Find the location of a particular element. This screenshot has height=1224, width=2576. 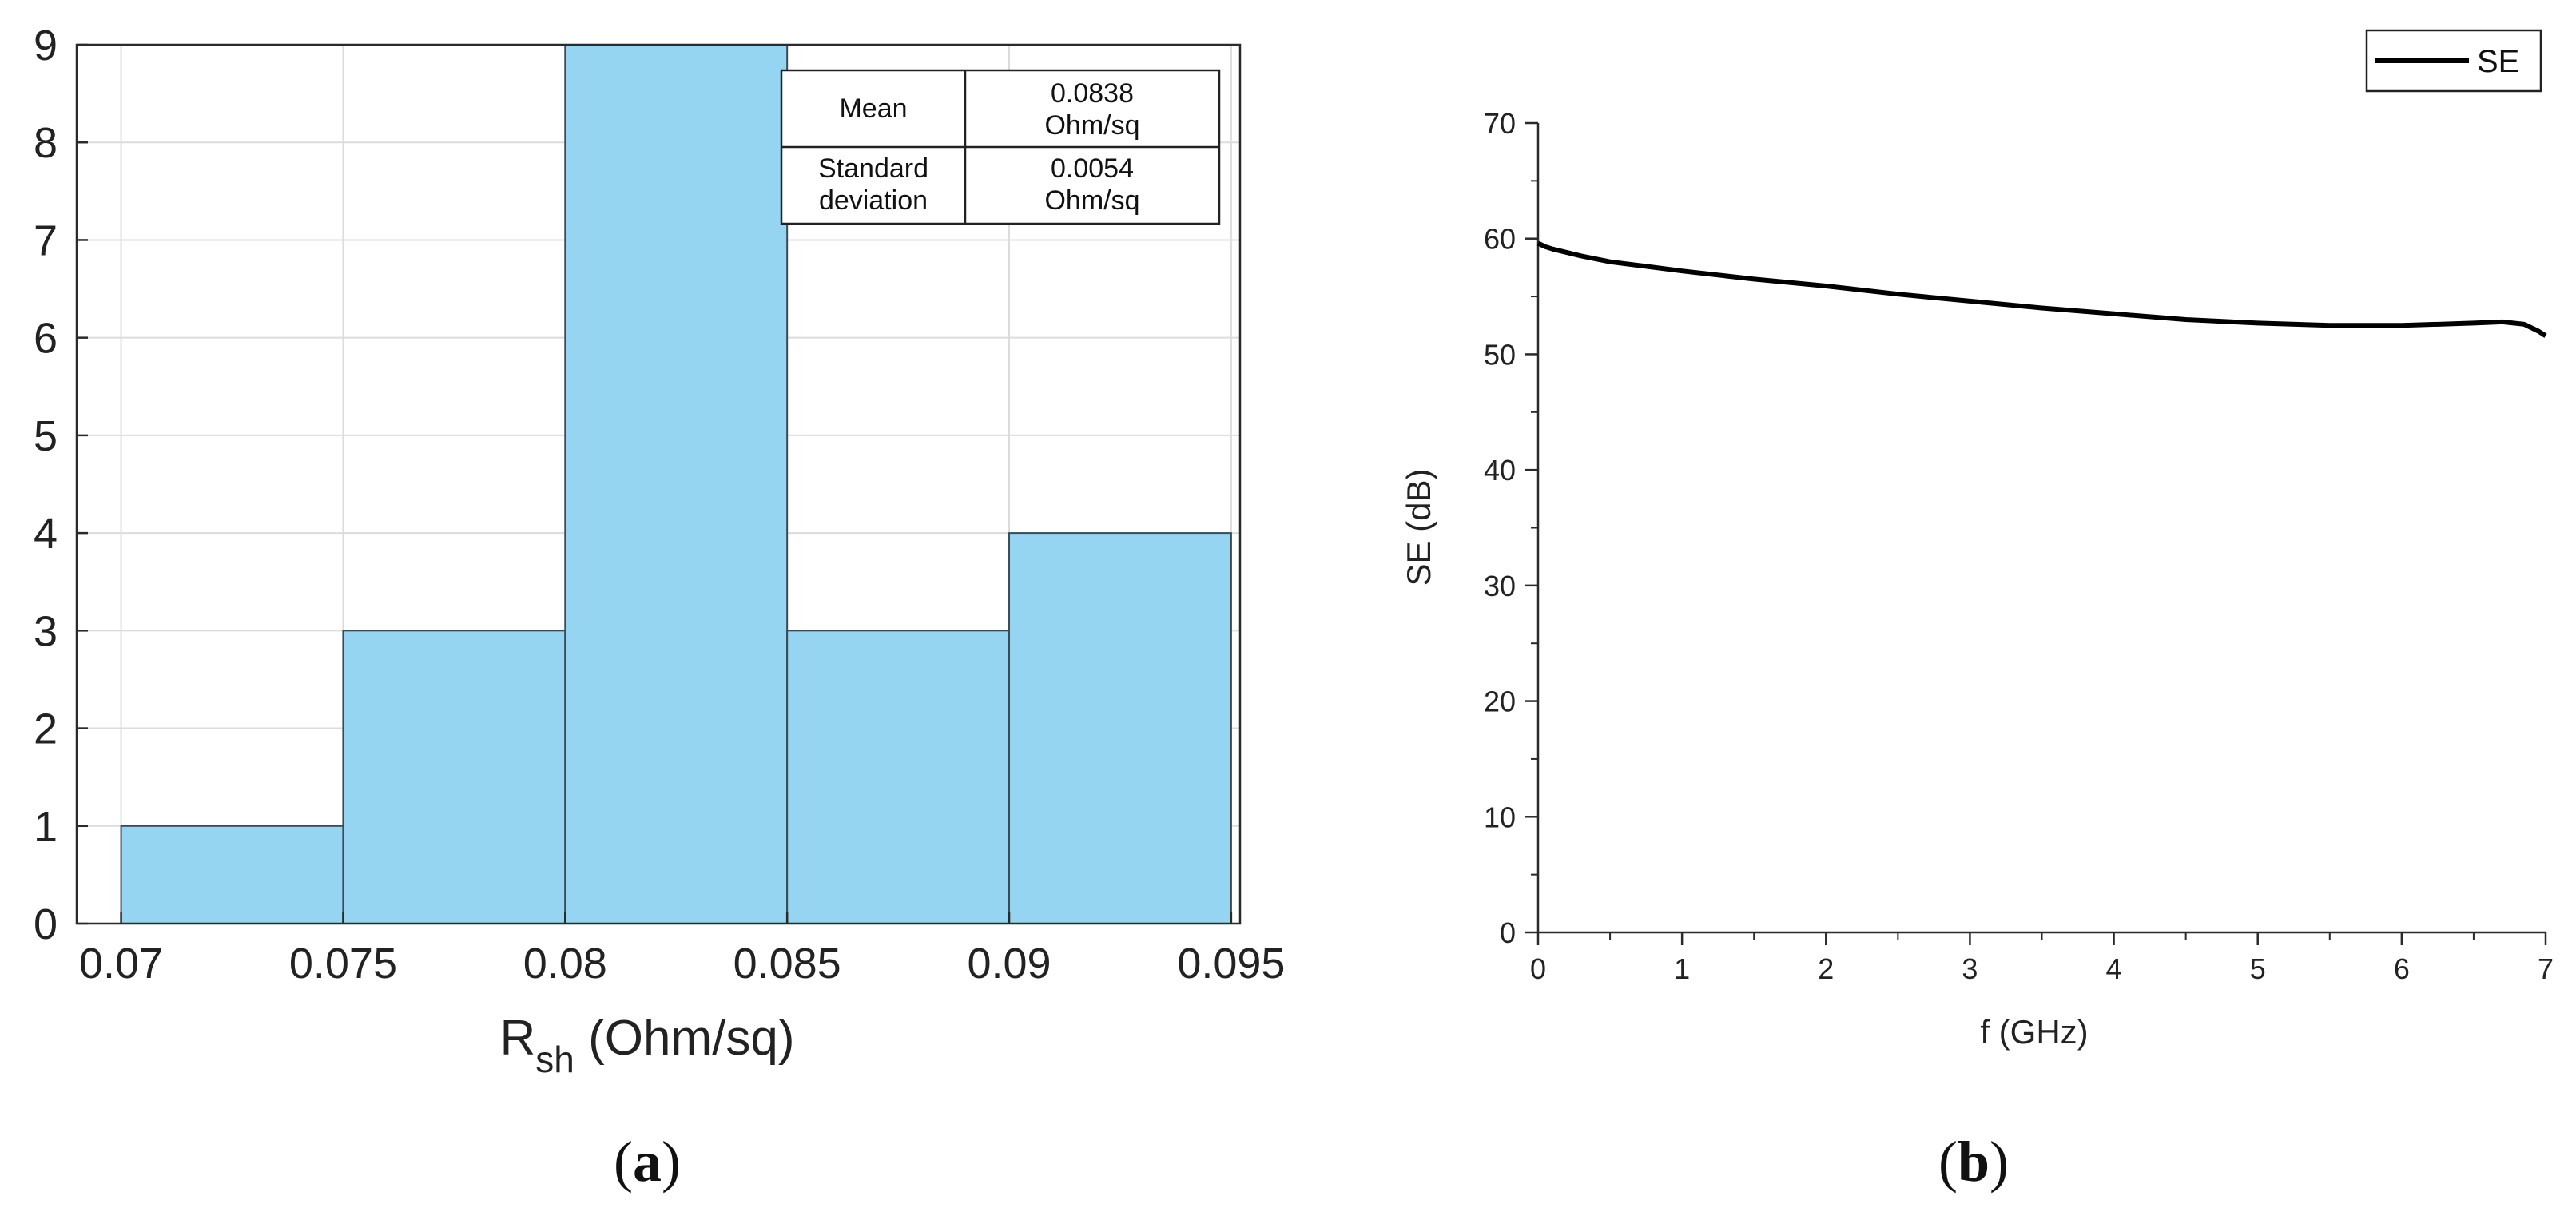

line-chart-x-tick-label-0: 0 is located at coordinates (1538, 968).